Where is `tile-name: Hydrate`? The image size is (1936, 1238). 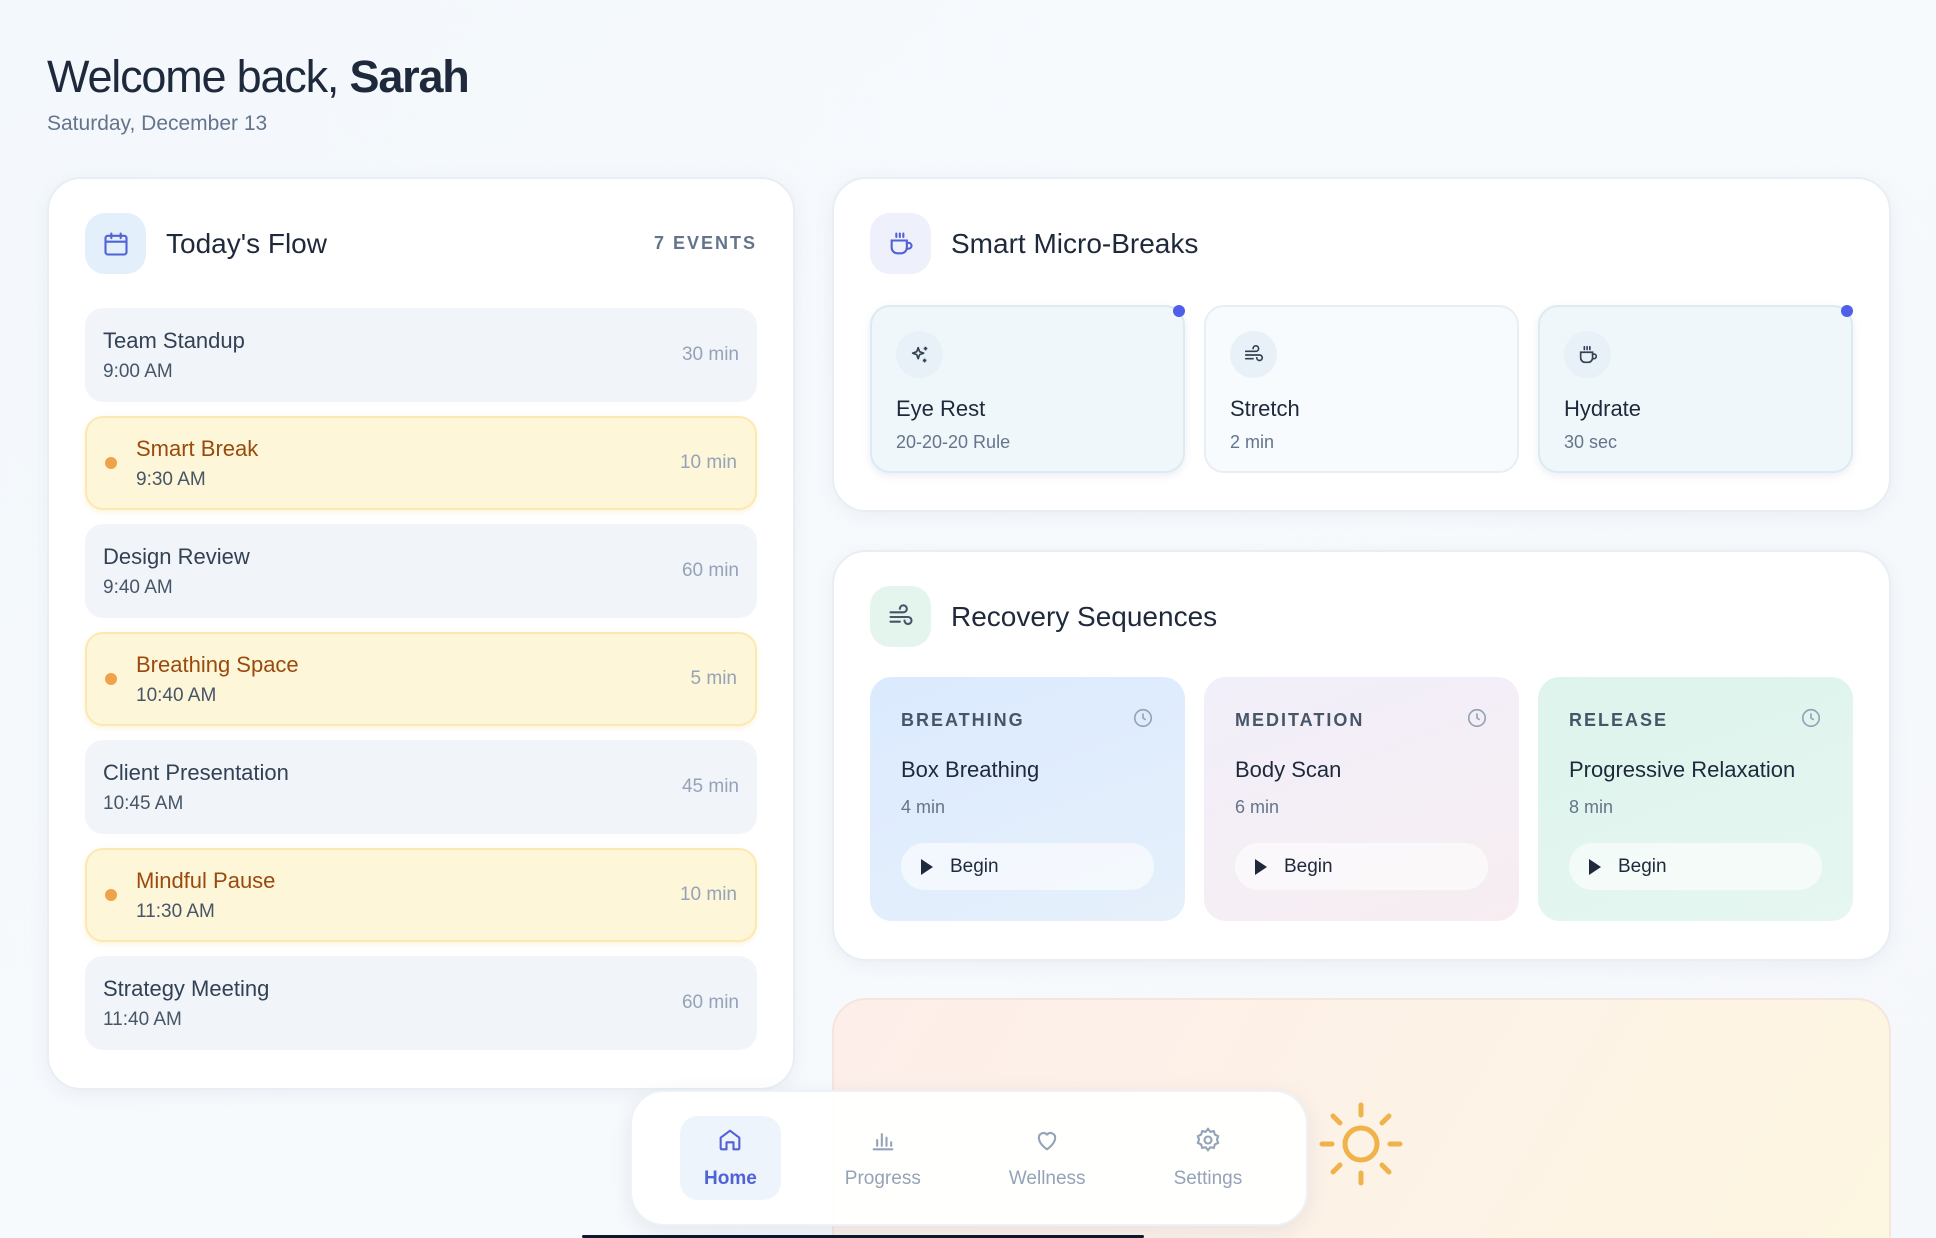
tile-name: Hydrate is located at coordinates (1603, 408).